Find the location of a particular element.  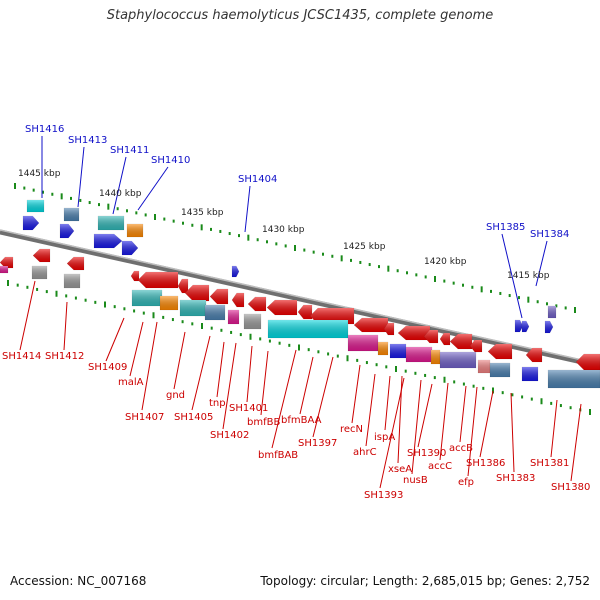

gene-label: accC is located at coordinates (440, 466).